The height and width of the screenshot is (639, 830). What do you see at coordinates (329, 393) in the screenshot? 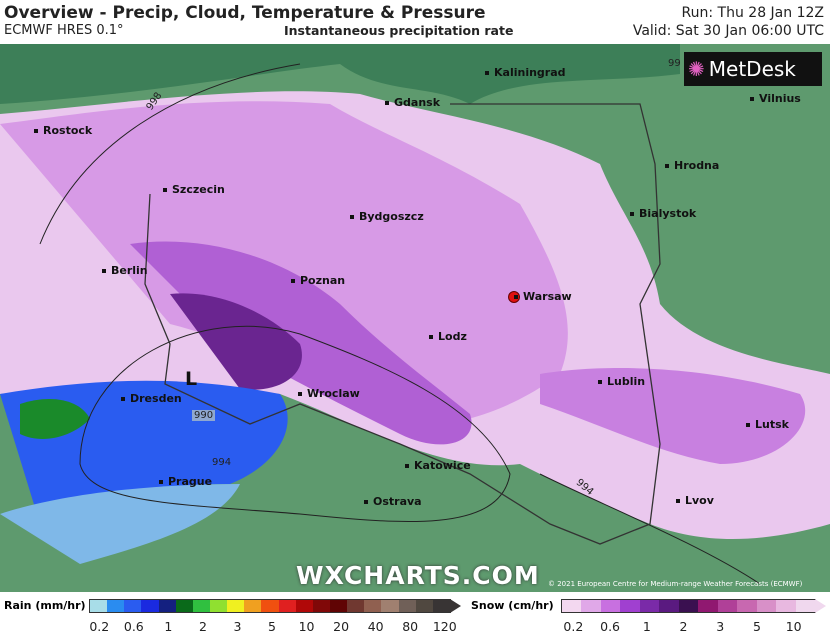
I see `city-wroclaw: Wroclaw` at bounding box center [329, 393].